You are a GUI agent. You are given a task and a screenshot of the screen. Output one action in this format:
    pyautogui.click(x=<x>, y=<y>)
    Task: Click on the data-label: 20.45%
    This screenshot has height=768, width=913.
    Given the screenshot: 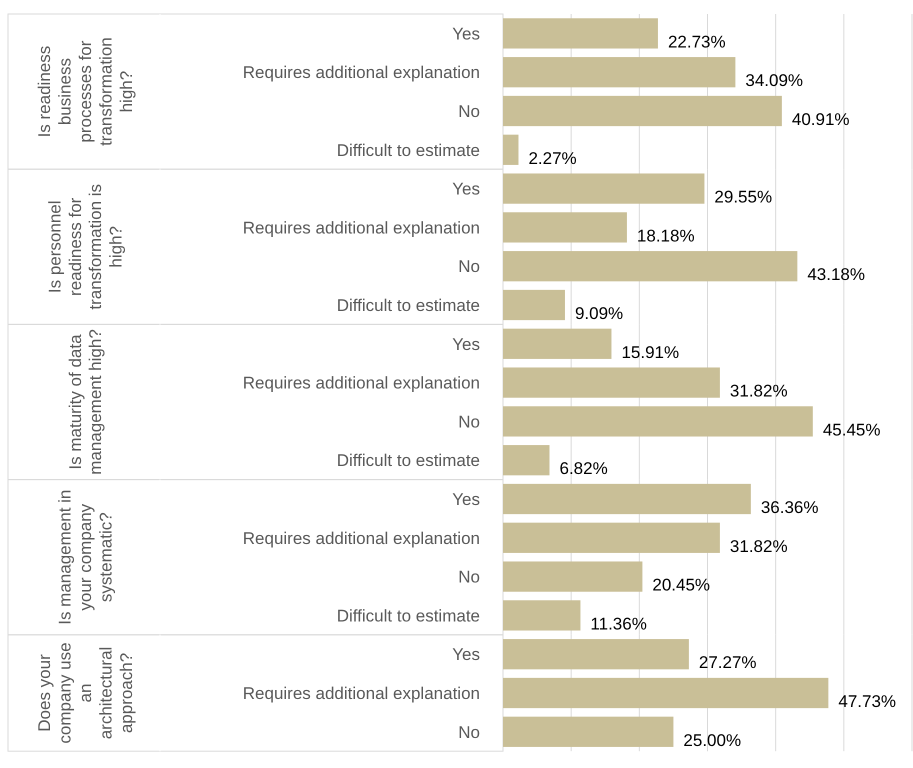 What is the action you would take?
    pyautogui.click(x=681, y=585)
    